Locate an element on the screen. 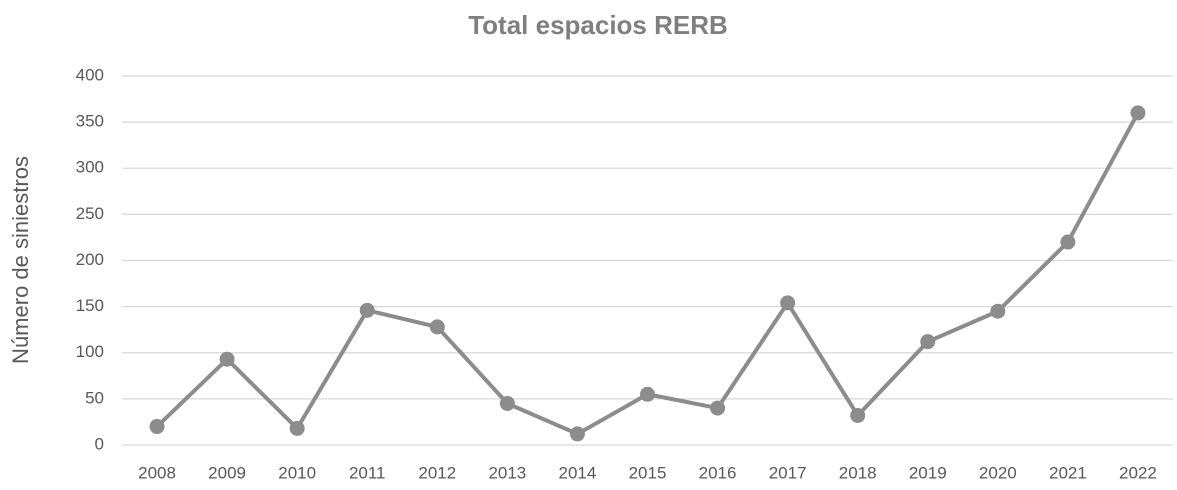 The width and height of the screenshot is (1177, 490). y-tick-label: 300 is located at coordinates (90, 167).